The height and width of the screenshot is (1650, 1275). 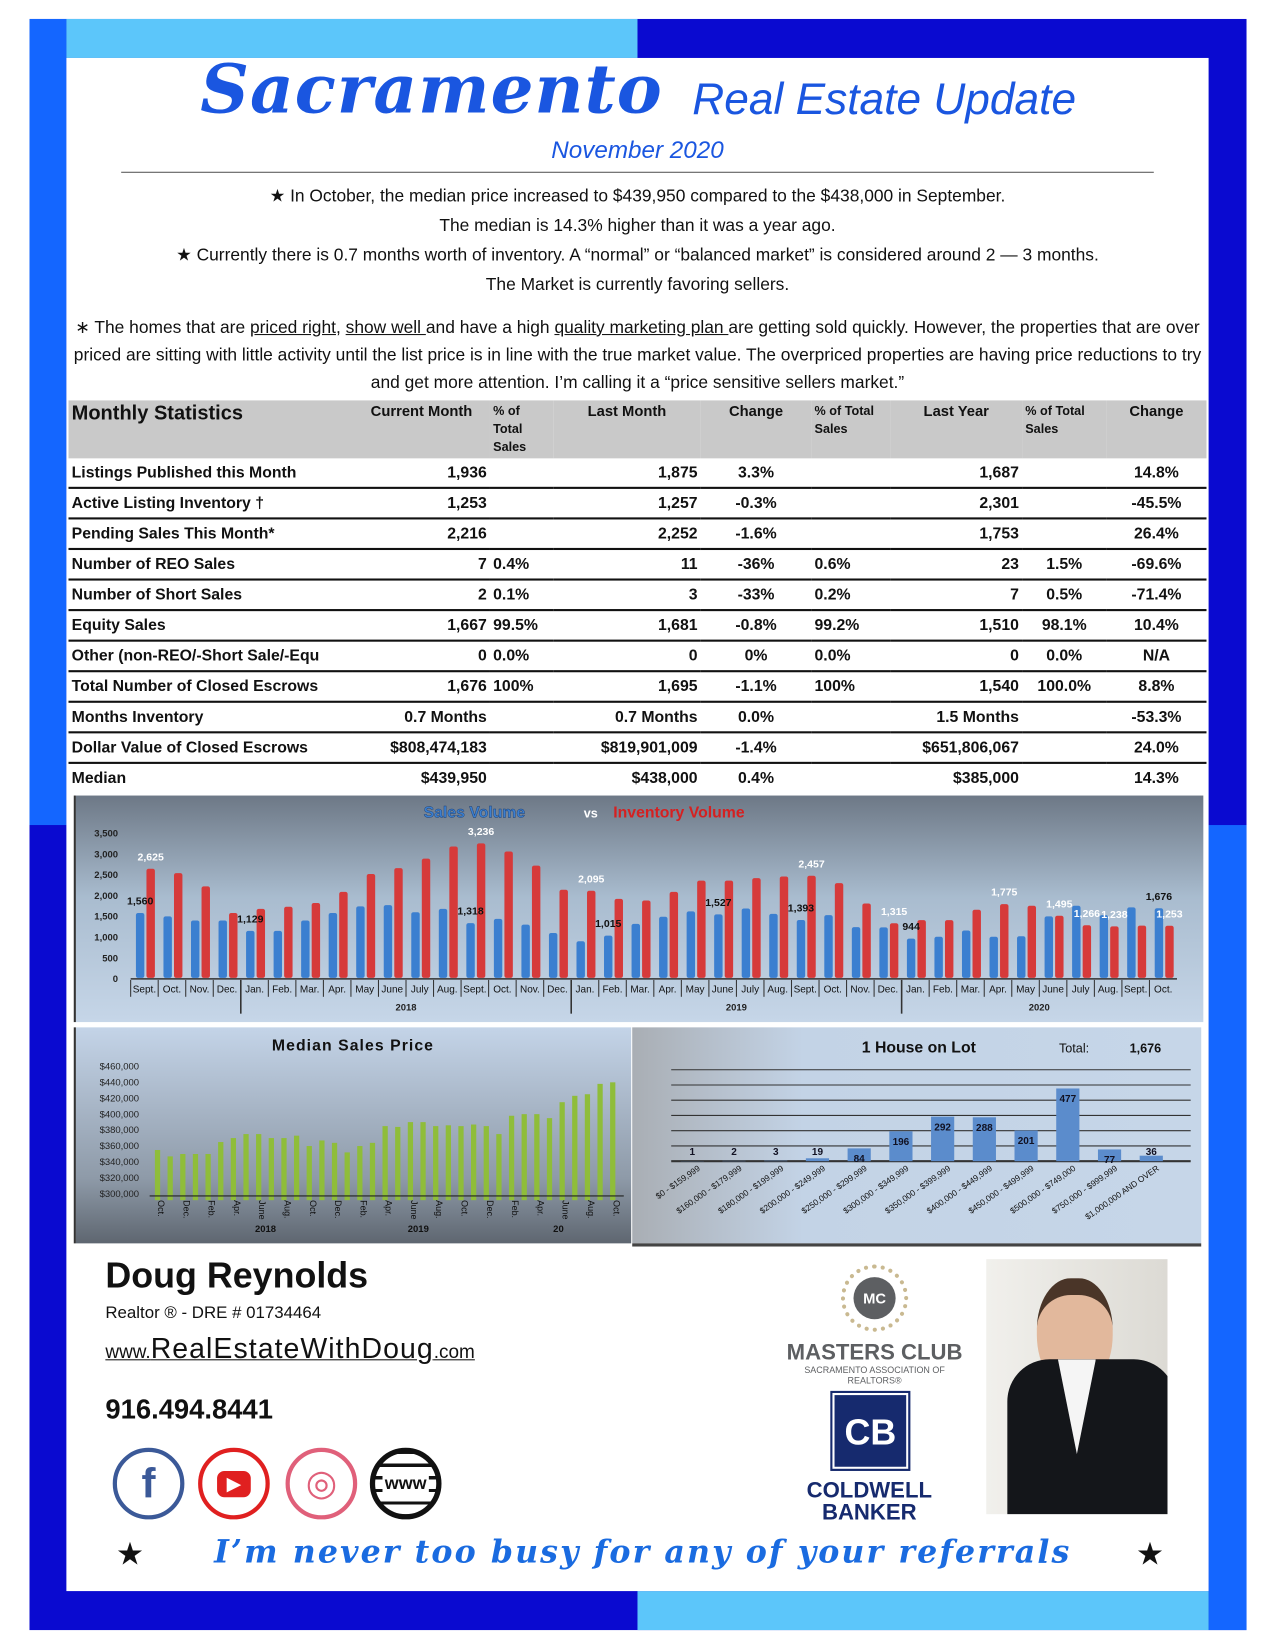 What do you see at coordinates (756, 564) in the screenshot?
I see `cell: -36%` at bounding box center [756, 564].